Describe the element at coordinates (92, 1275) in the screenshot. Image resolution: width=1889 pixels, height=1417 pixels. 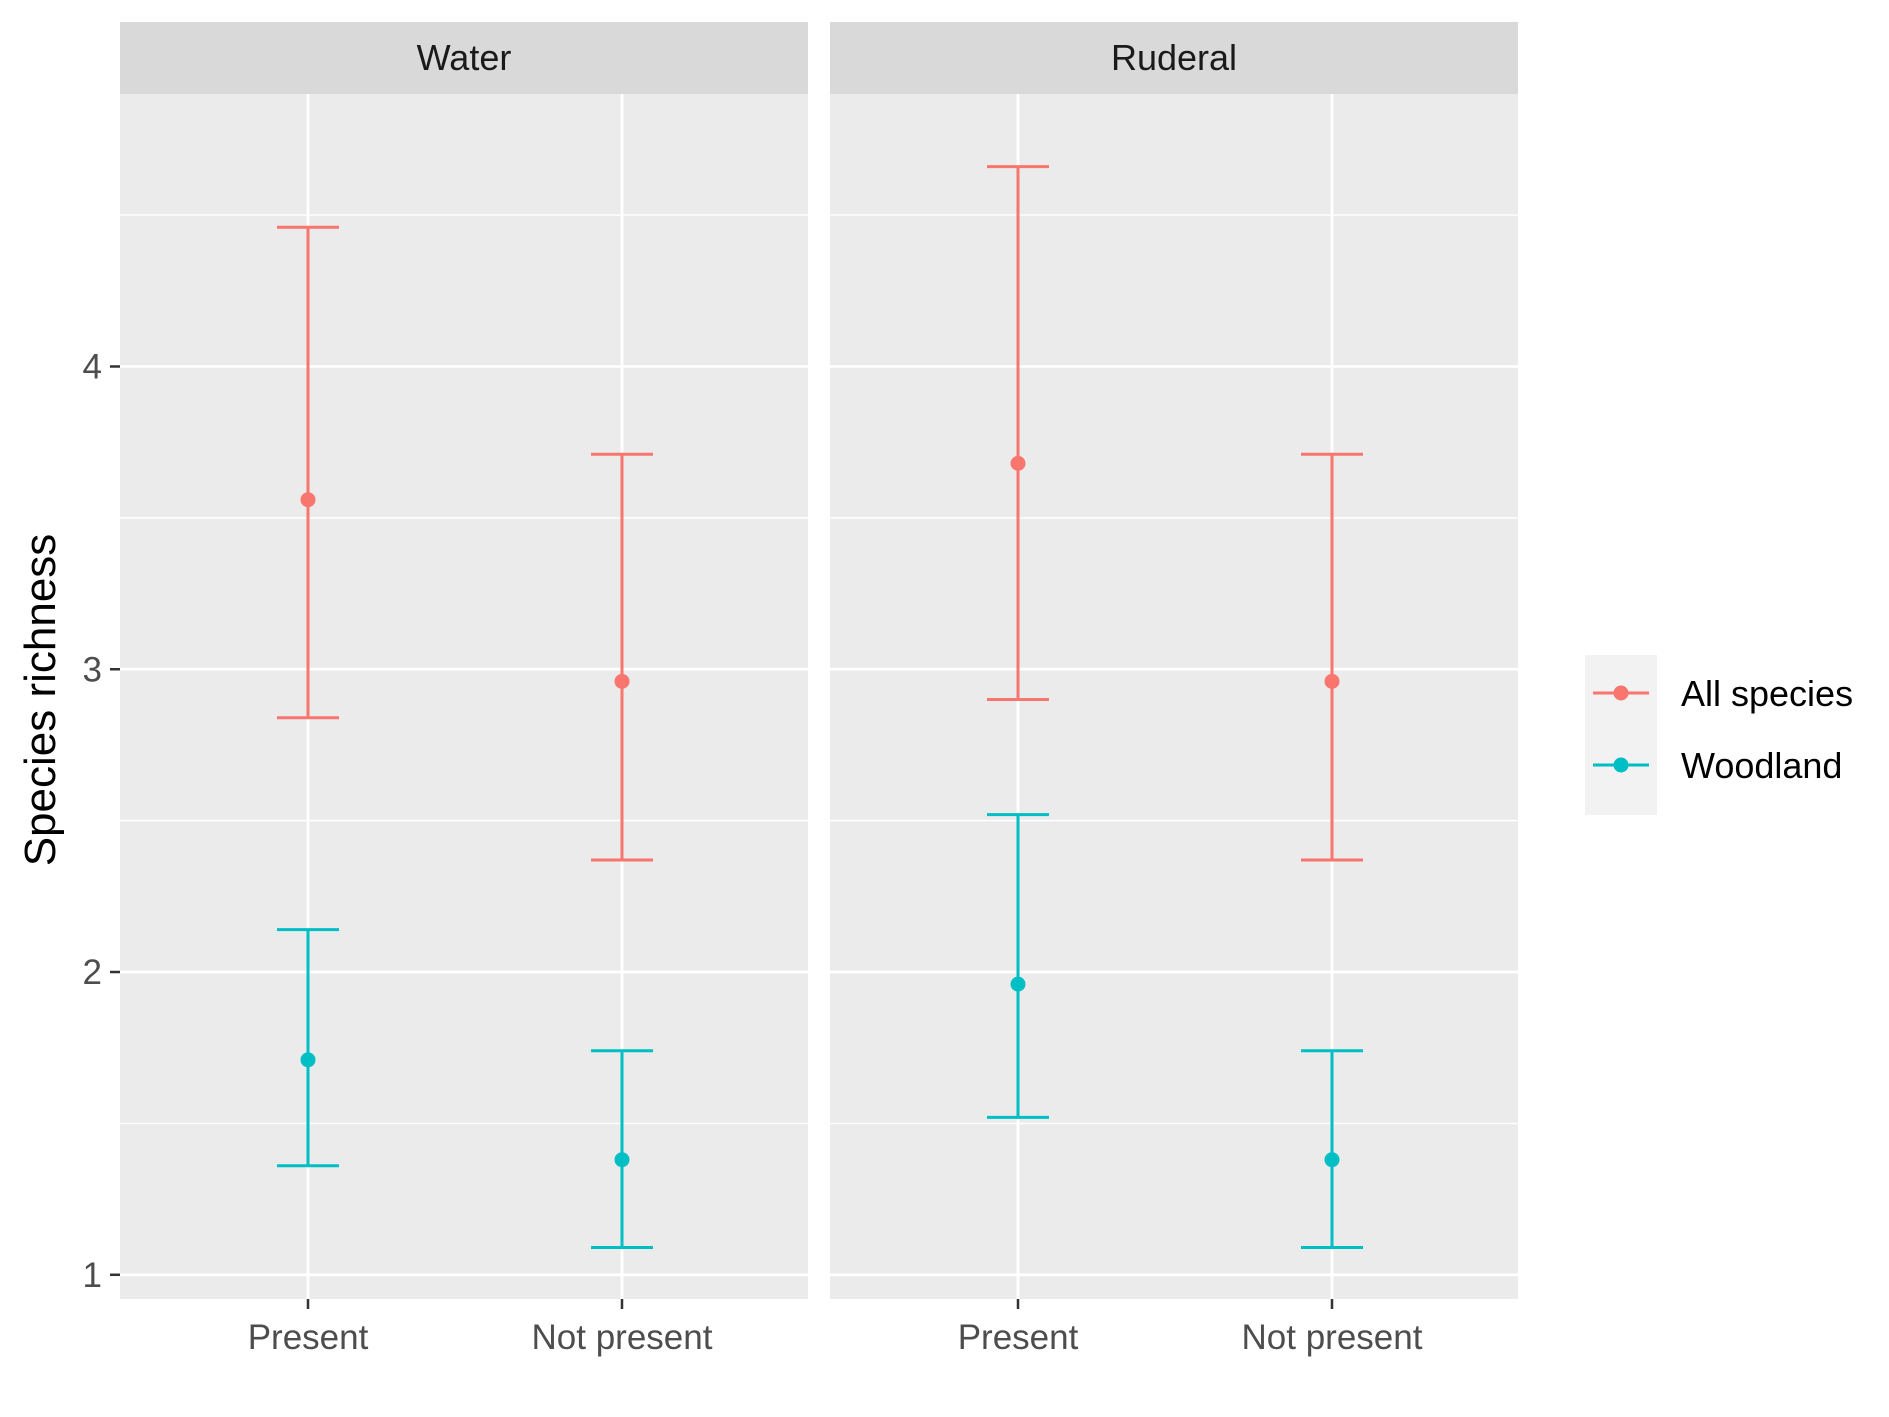
I see `y-tick-label: 1` at that location.